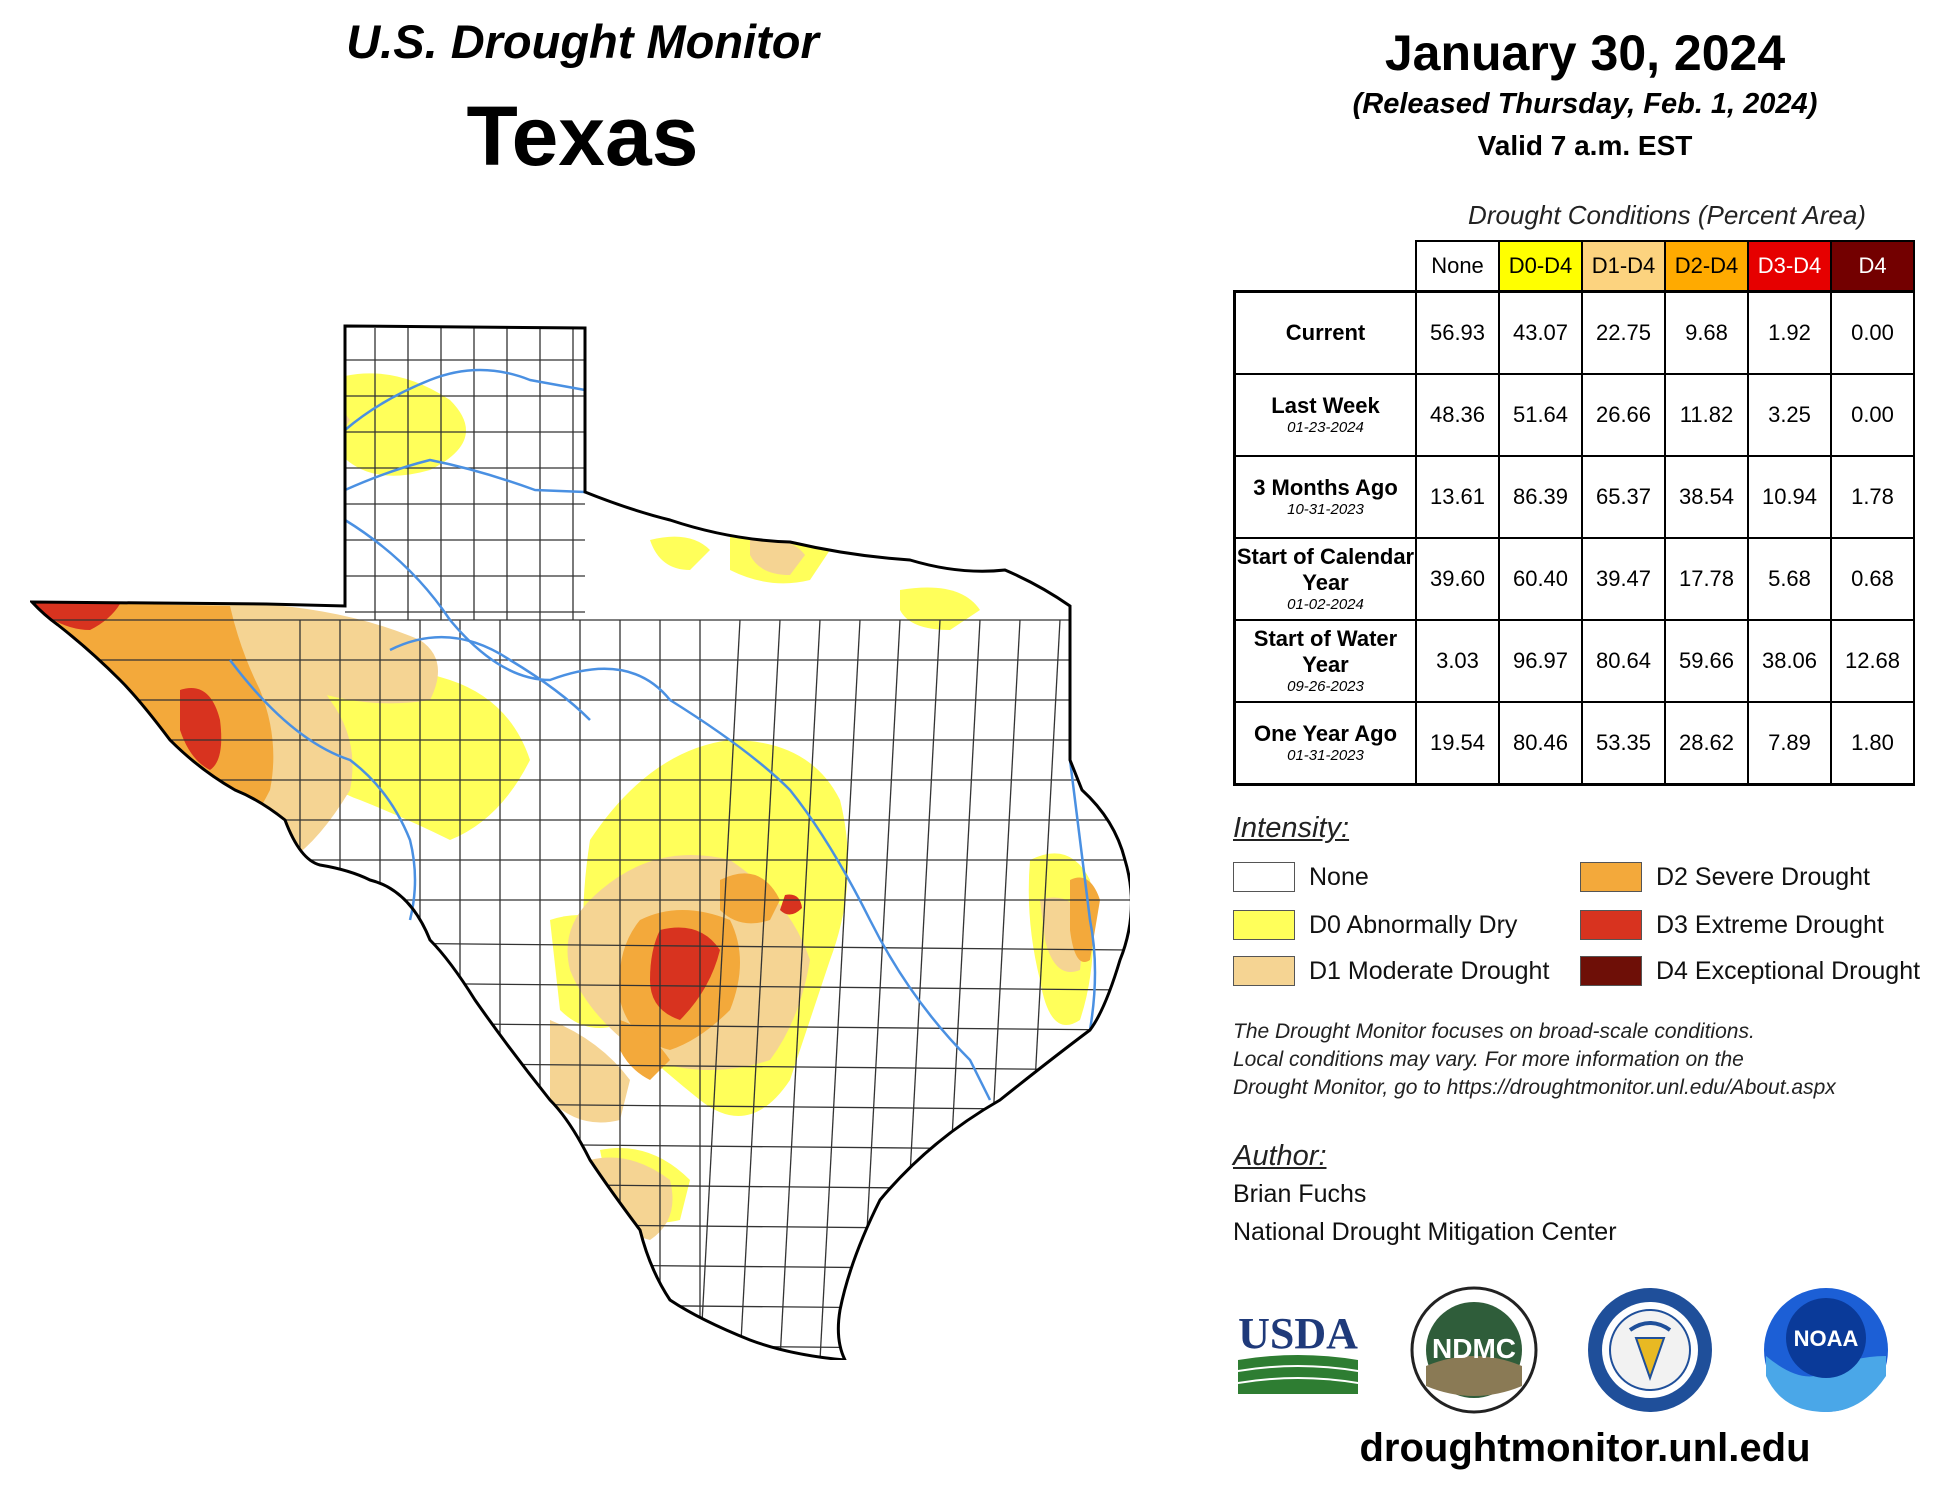 The height and width of the screenshot is (1494, 1942). What do you see at coordinates (1623, 497) in the screenshot?
I see `table-cell: 65.37` at bounding box center [1623, 497].